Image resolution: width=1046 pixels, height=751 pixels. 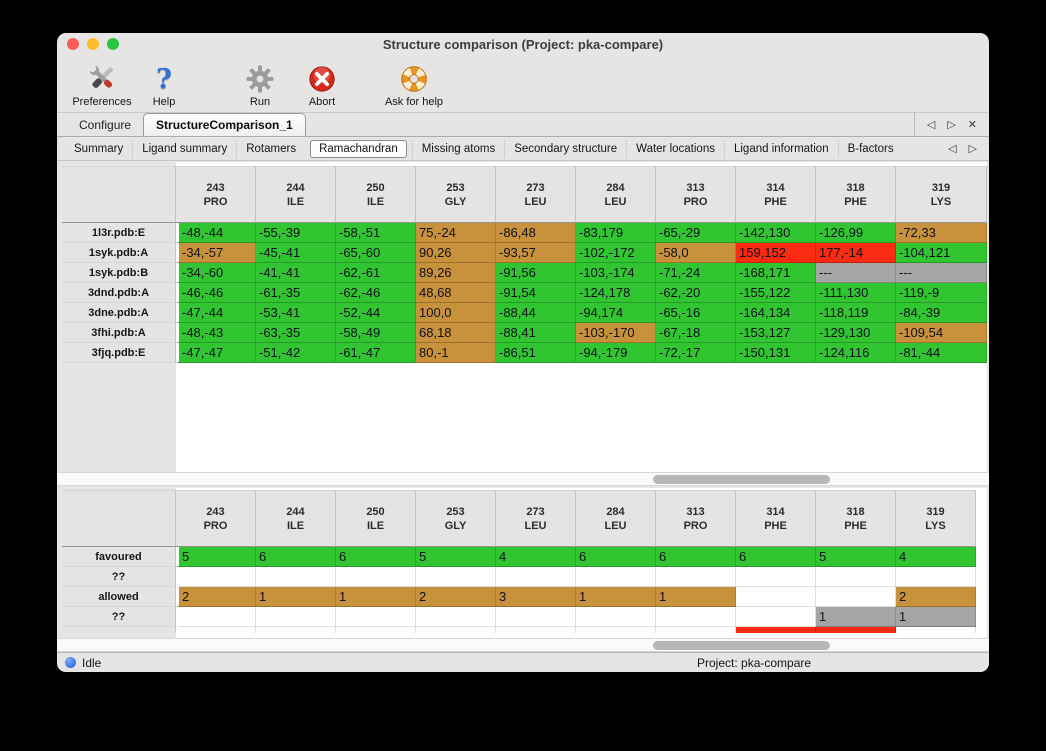 What do you see at coordinates (296, 253) in the screenshot?
I see `data-cell: -45,-41` at bounding box center [296, 253].